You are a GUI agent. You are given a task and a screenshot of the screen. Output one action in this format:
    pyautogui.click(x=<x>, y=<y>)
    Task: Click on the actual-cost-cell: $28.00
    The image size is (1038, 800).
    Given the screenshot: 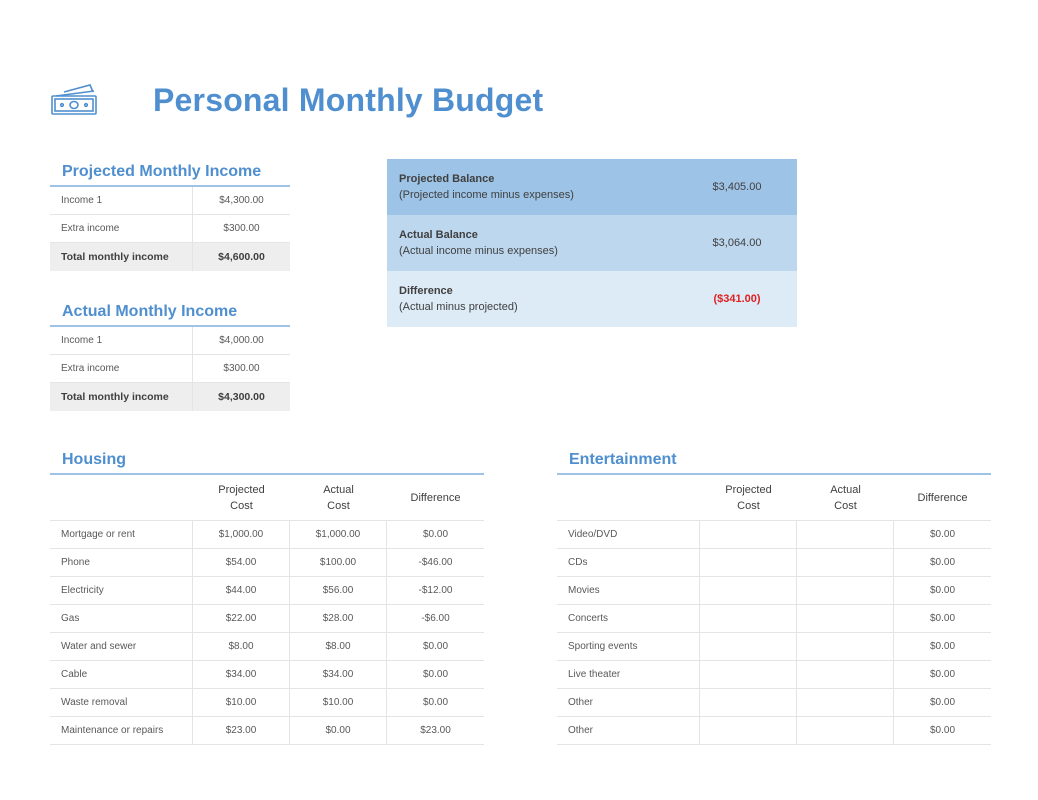 What is the action you would take?
    pyautogui.click(x=338, y=618)
    